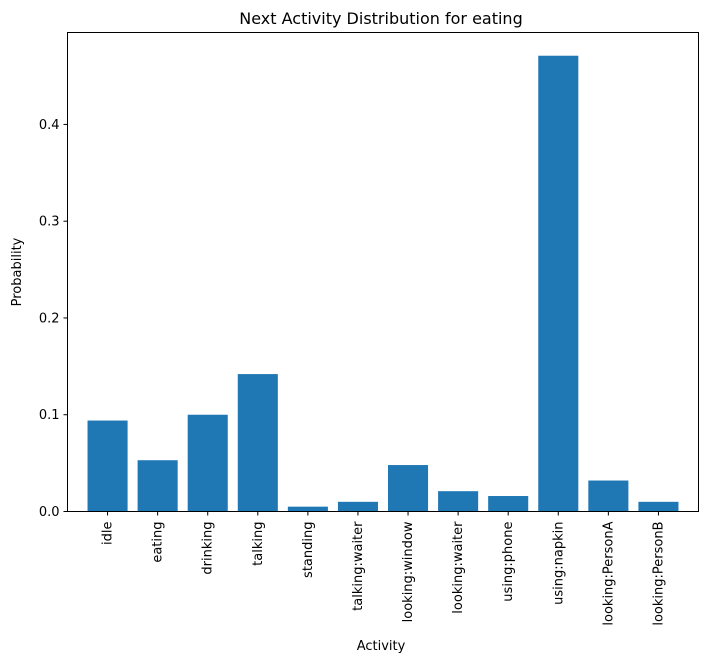 The height and width of the screenshot is (667, 714). Describe the element at coordinates (49, 318) in the screenshot. I see `y-tick-label: 0.2` at that location.